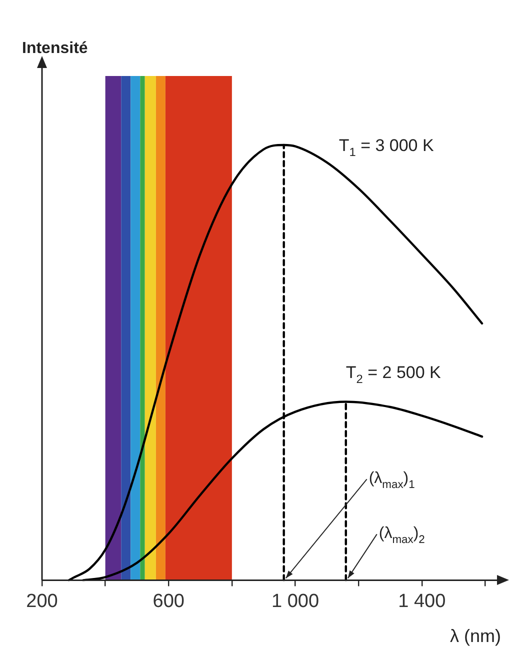 The image size is (511, 657). I want to click on x-tick-label: 600, so click(168, 601).